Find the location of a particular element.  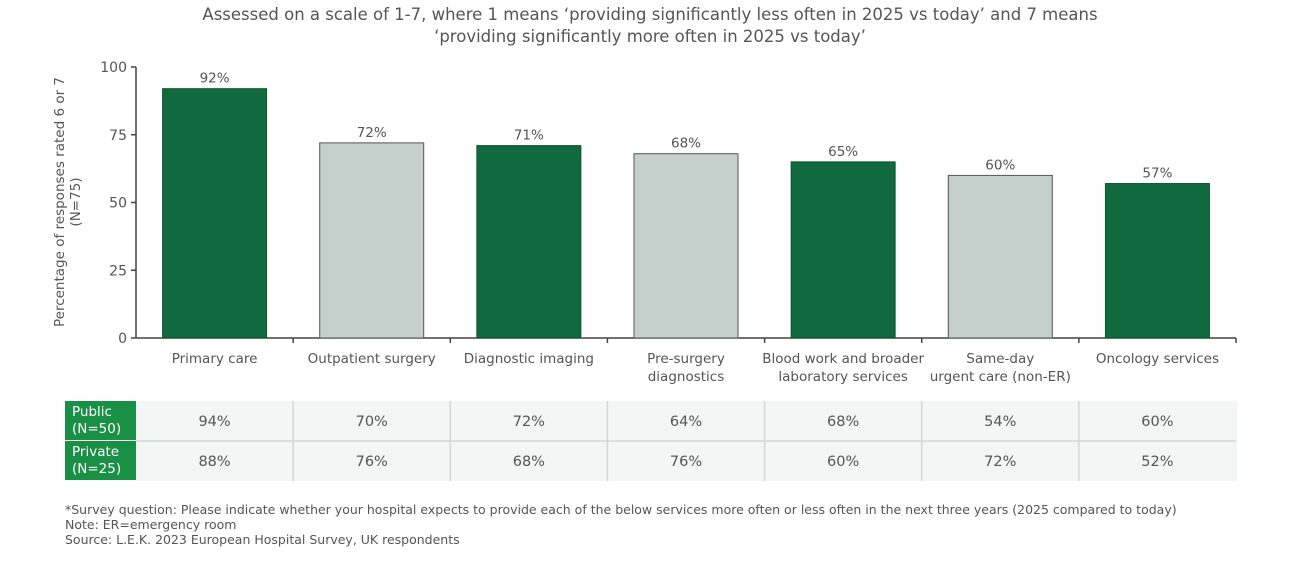

table-row-label: Public is located at coordinates (92, 412).